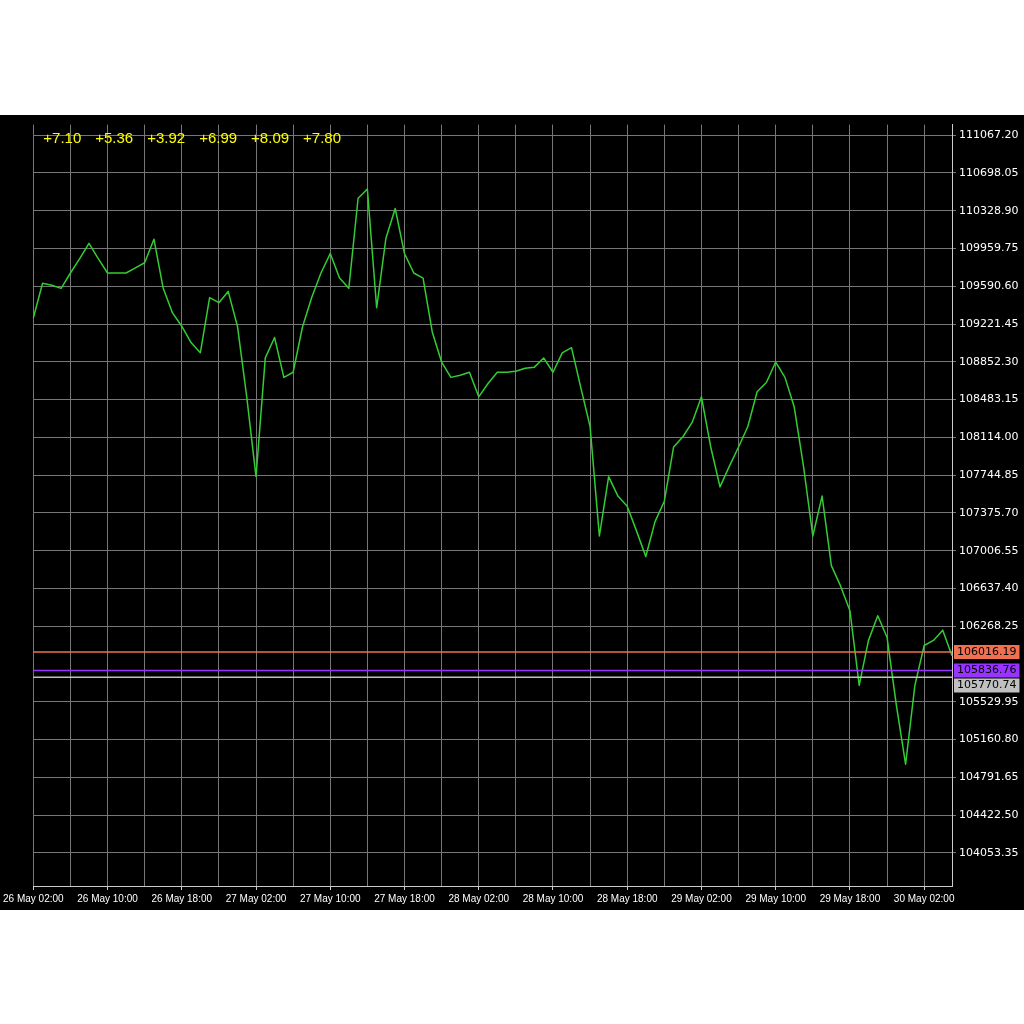  What do you see at coordinates (989, 626) in the screenshot?
I see `y-tick-label: 106268.25` at bounding box center [989, 626].